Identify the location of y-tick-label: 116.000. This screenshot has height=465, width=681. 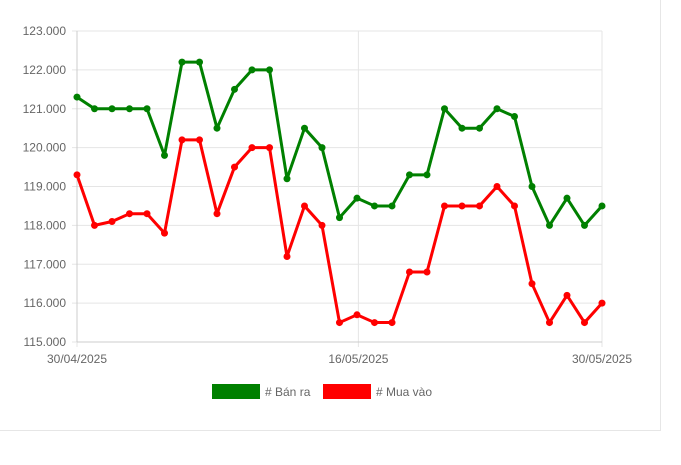
(45, 303).